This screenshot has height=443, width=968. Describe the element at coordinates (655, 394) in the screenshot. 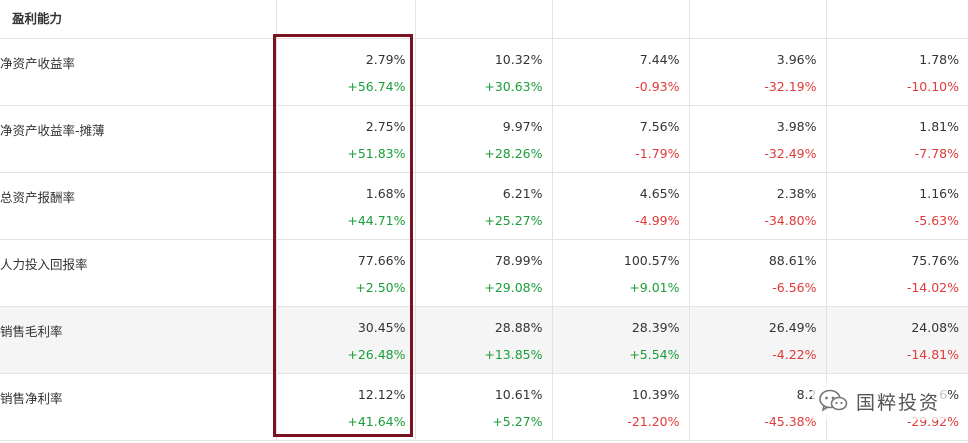

I see `metric-value: 10.39%` at that location.